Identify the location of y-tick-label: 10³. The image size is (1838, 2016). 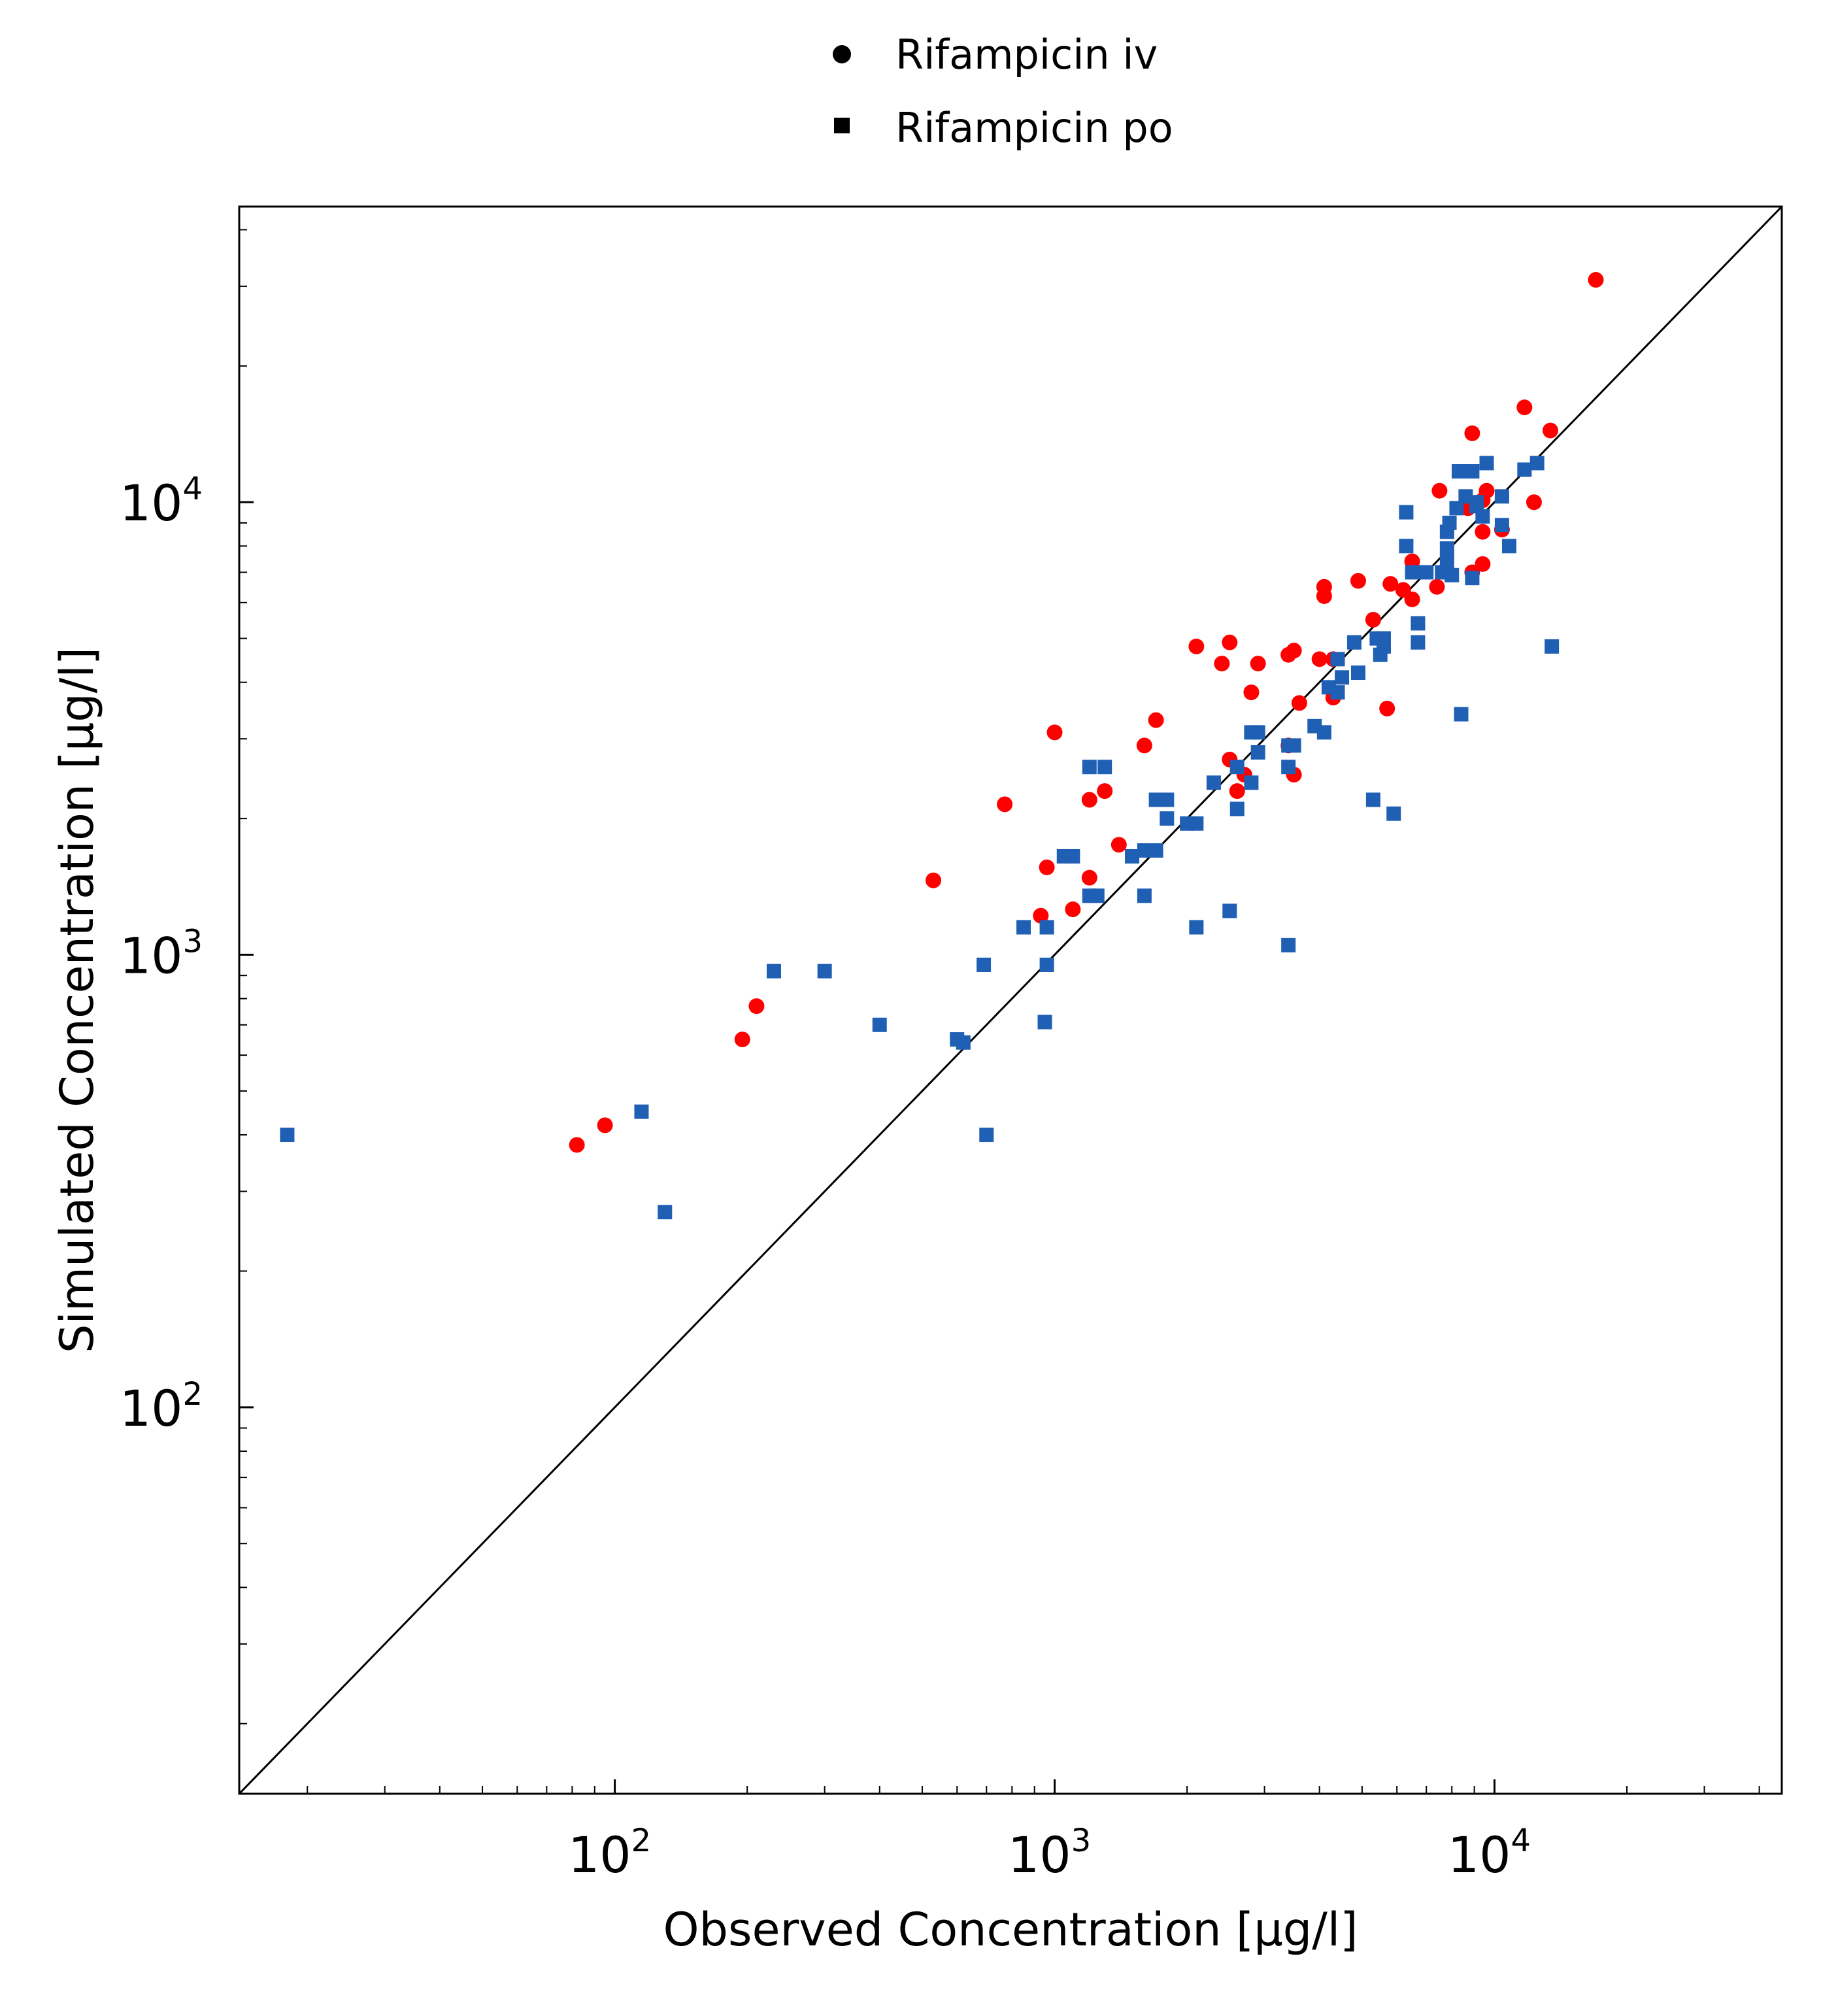
(161, 954).